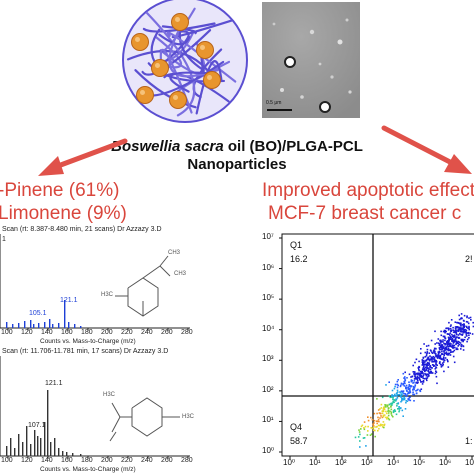  What do you see at coordinates (289, 462) in the screenshot?
I see `flow-x-tick-label: 10⁰` at bounding box center [289, 462].